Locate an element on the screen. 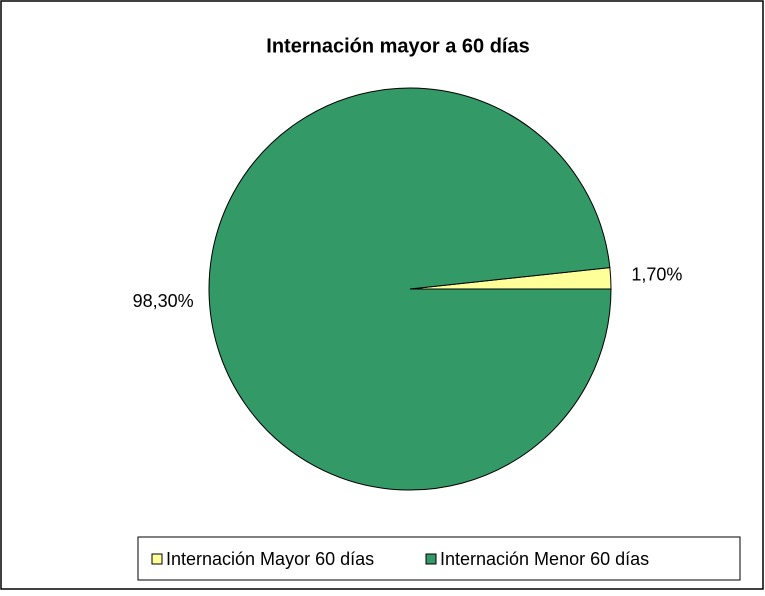 Image resolution: width=765 pixels, height=596 pixels. legend-label: Internación Menor 60 días is located at coordinates (544, 559).